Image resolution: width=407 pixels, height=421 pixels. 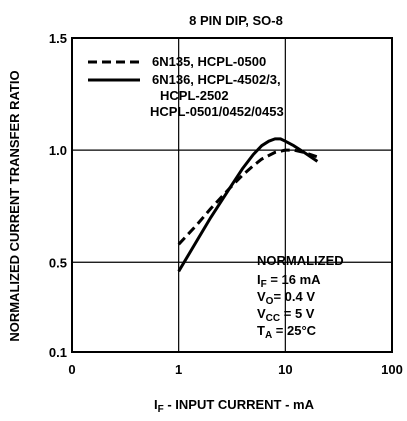 I want to click on annotation-line: IF = 16 mA, so click(x=289, y=281).